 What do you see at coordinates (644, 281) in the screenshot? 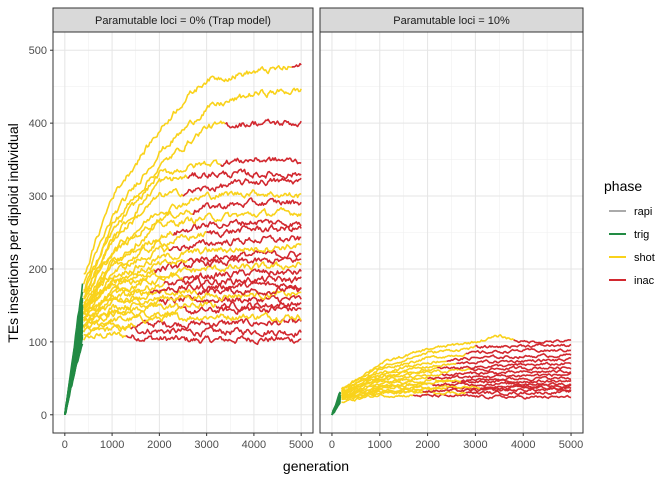
I see `legend-label: inac` at bounding box center [644, 281].